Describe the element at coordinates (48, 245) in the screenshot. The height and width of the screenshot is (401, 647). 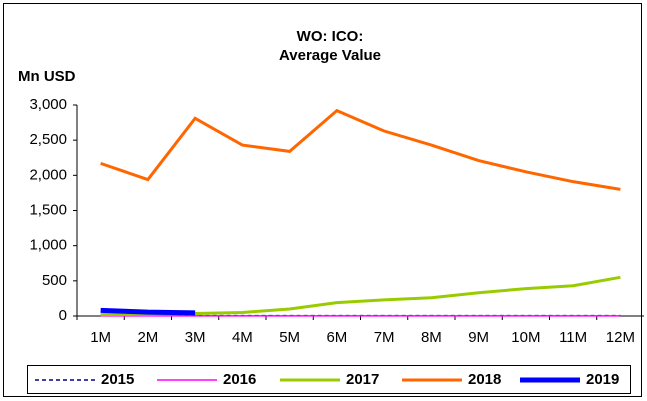
I see `y-tick-label: 1,000` at that location.